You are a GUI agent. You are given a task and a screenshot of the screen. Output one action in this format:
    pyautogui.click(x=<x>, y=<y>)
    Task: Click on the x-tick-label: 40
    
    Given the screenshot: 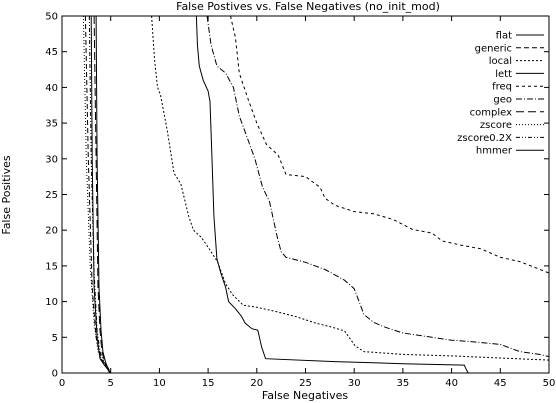 What is the action you would take?
    pyautogui.click(x=451, y=383)
    